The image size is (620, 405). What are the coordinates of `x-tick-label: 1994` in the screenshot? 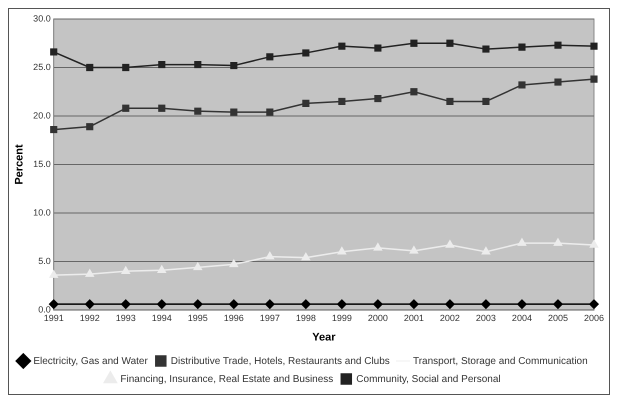 It's located at (162, 317).